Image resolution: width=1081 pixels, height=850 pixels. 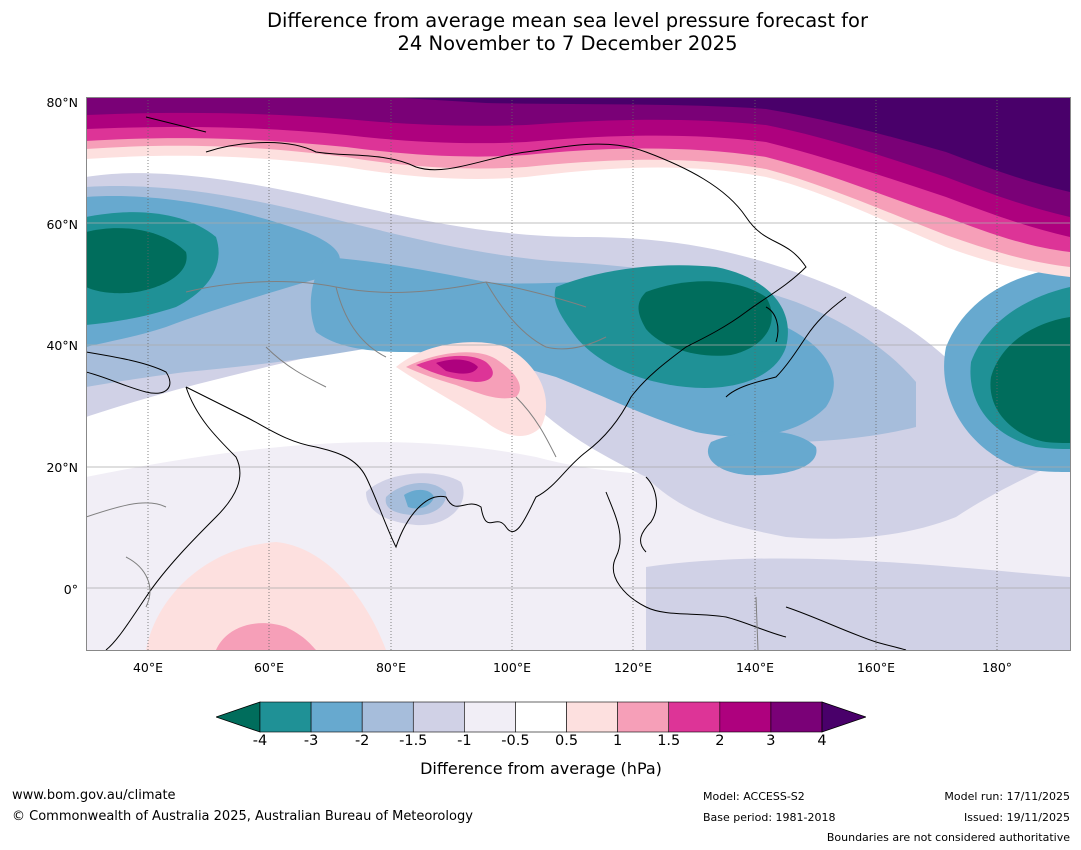 What do you see at coordinates (769, 817) in the screenshot?
I see `base-period: Base period: 1981-2018` at bounding box center [769, 817].